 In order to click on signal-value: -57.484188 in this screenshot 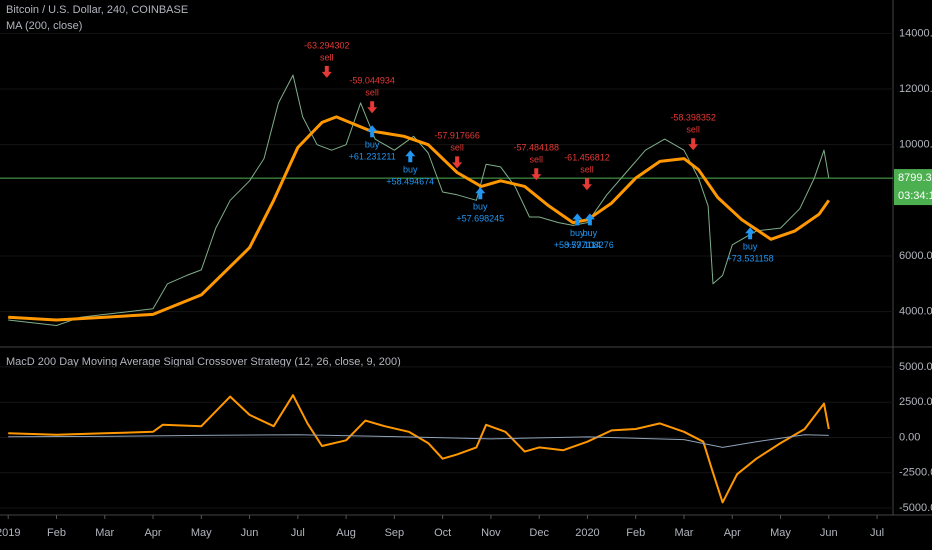, I will do `click(537, 148)`.